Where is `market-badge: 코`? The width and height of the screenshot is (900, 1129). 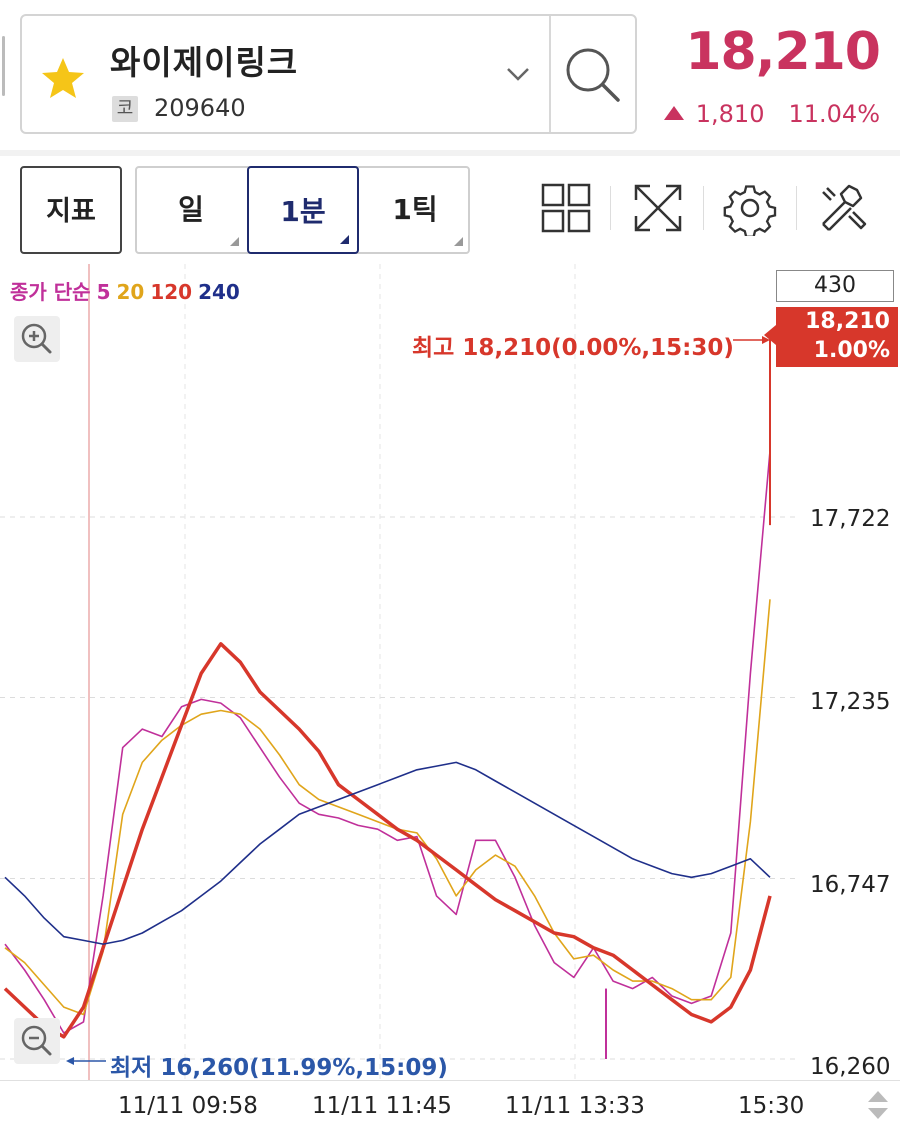 market-badge: 코 is located at coordinates (125, 109).